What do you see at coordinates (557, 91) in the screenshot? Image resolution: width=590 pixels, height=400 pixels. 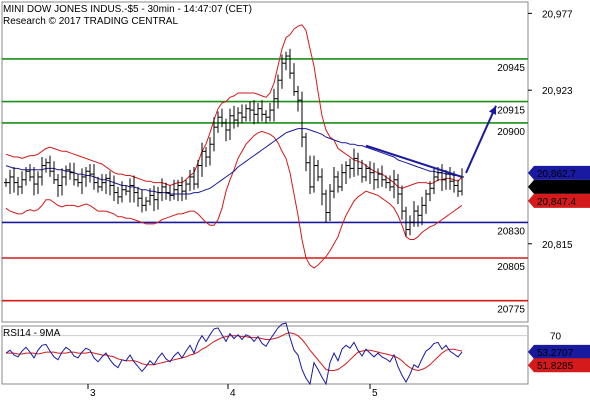 I see `price-tick-label-1: 20,923` at bounding box center [557, 91].